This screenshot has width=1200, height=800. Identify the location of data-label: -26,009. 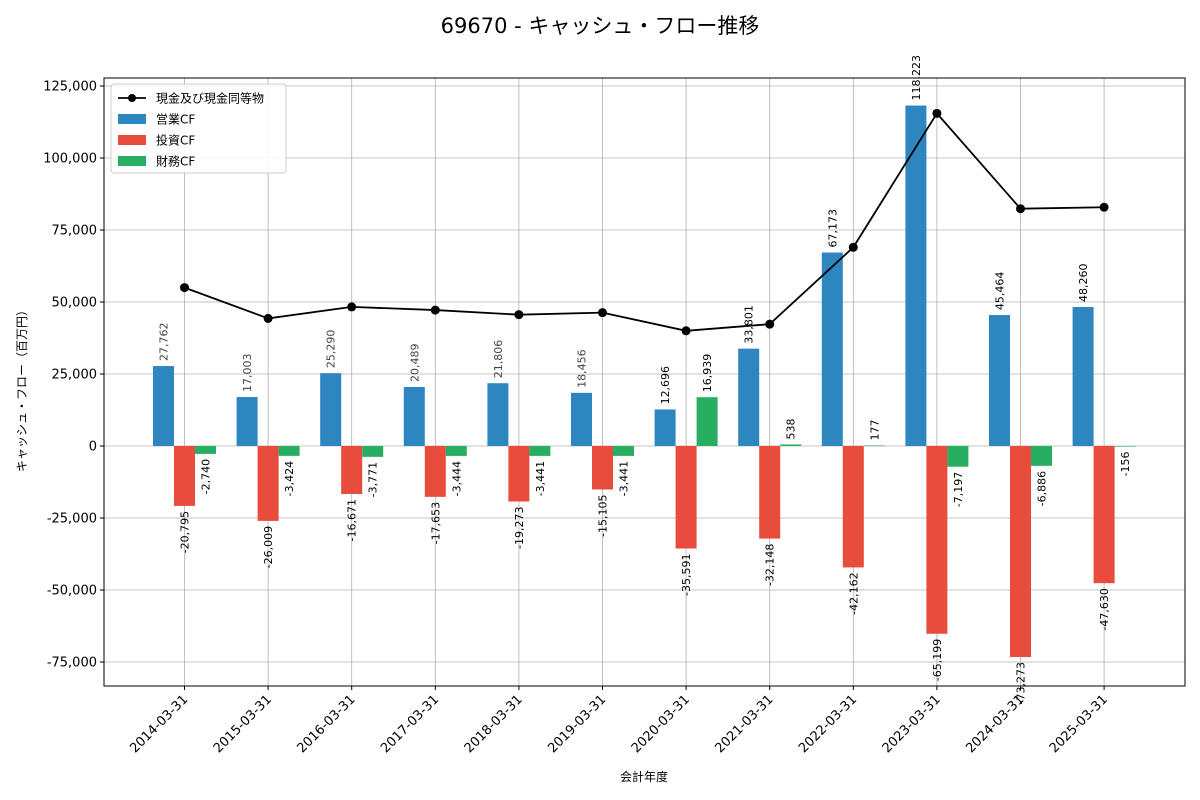
(268, 547).